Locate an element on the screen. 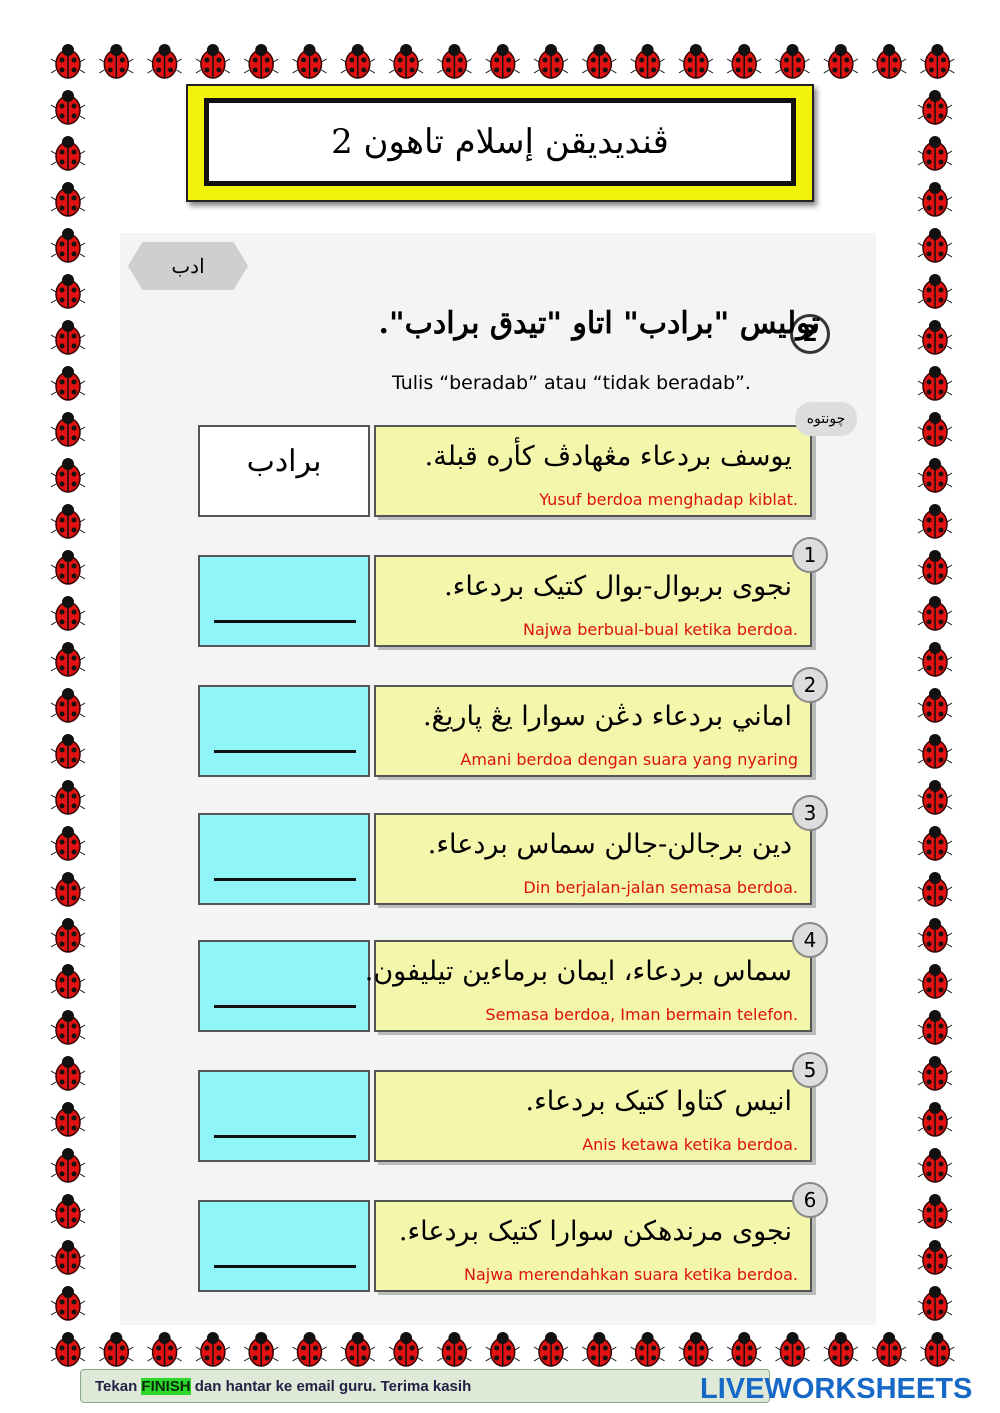 Image resolution: width=1000 pixels, height=1413 pixels. sentence-jawi: نجوى بربوال-بوال كتيک بردعاء. is located at coordinates (618, 586).